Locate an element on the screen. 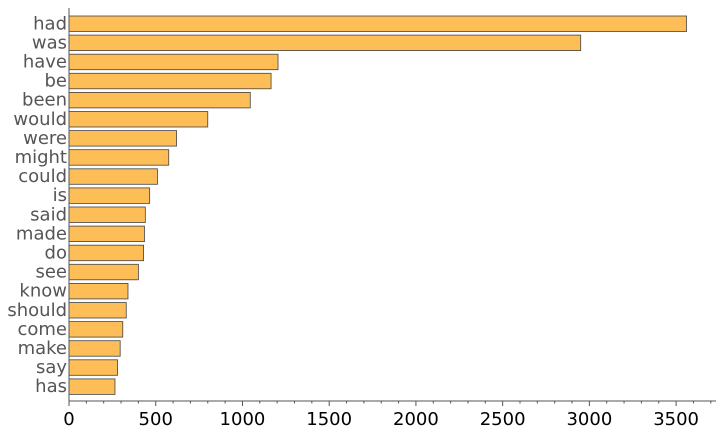  bar-should is located at coordinates (97, 310).